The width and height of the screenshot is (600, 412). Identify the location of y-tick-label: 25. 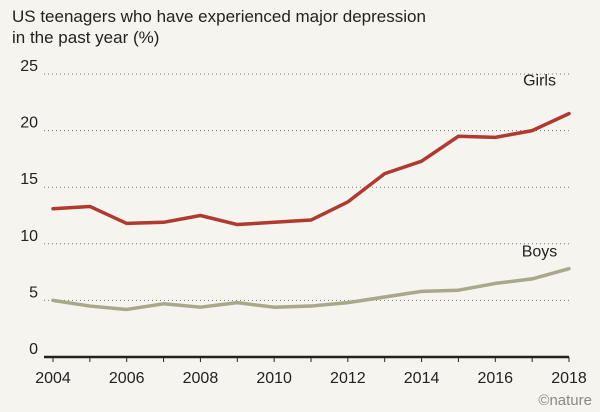
(29, 66).